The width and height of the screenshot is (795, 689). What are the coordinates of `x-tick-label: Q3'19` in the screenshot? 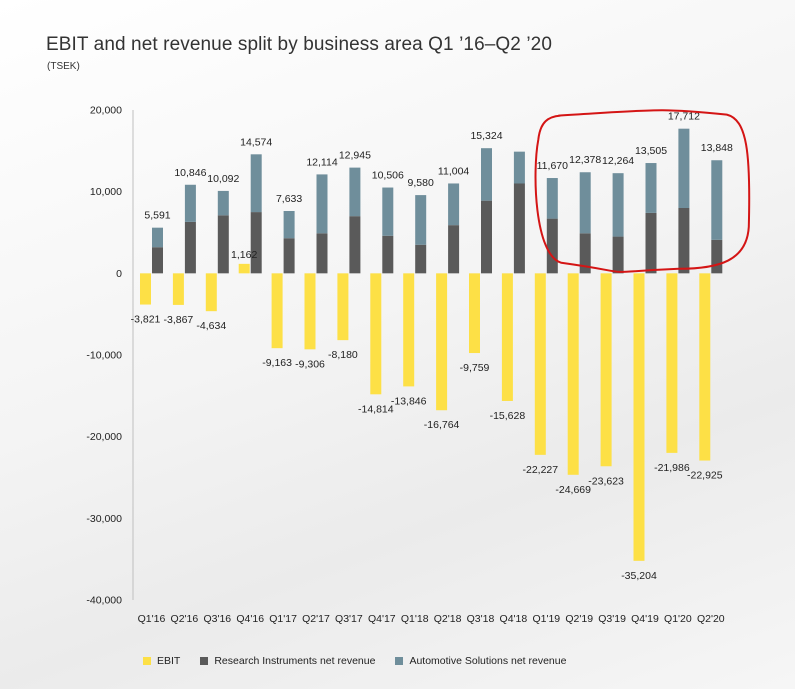 It's located at (612, 619).